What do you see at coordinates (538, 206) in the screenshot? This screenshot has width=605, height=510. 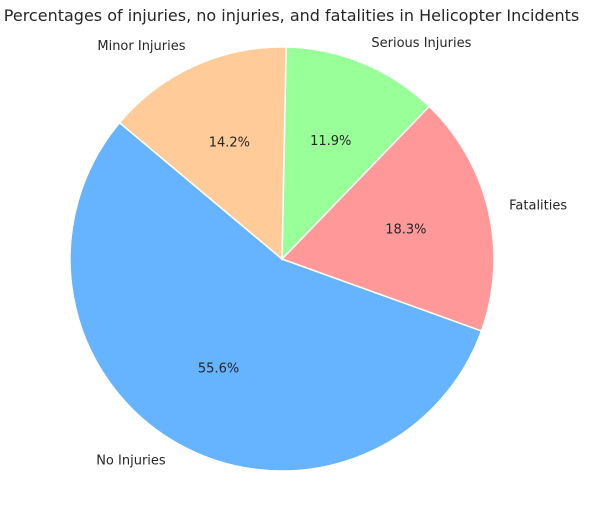 I see `pie-category-label-fatalities: Fatalities` at bounding box center [538, 206].